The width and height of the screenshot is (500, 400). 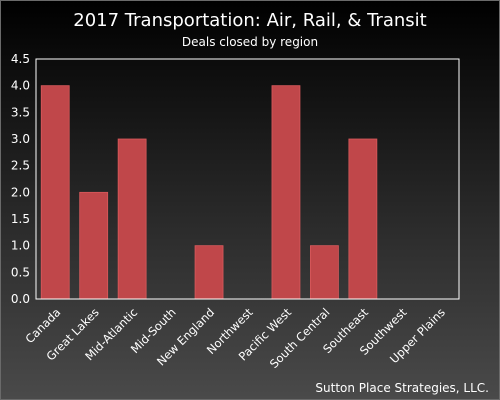 What do you see at coordinates (250, 42) in the screenshot?
I see `chart-subtitle: Deals closed by region` at bounding box center [250, 42].